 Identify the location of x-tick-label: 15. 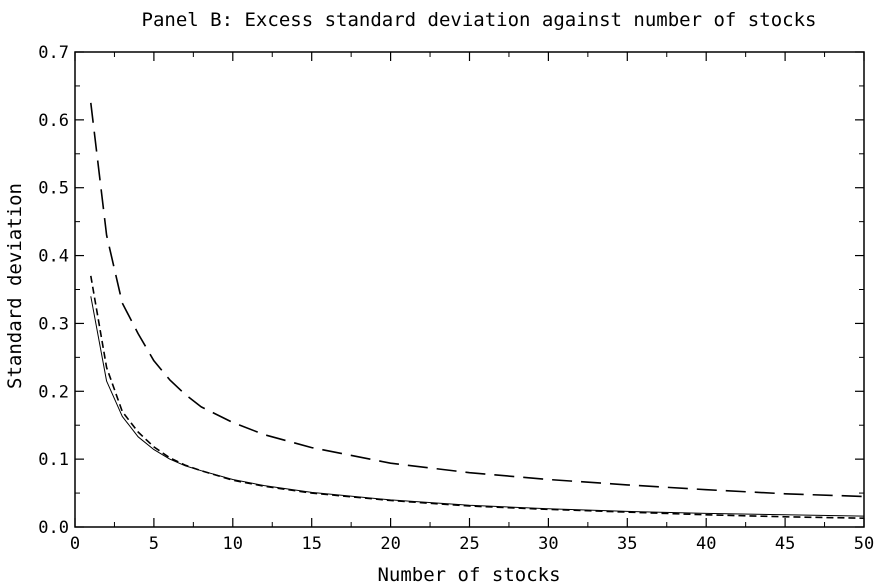
(311, 544).